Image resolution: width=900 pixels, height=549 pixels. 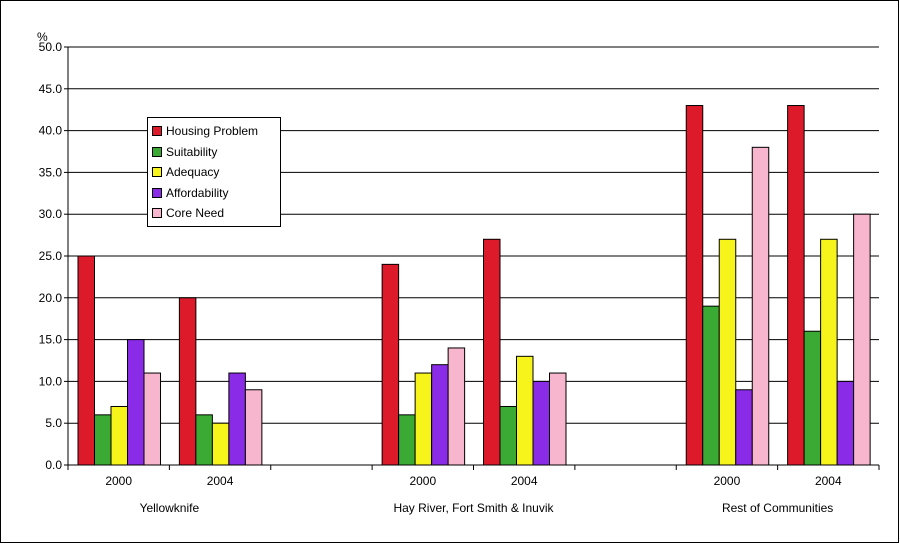 What do you see at coordinates (192, 151) in the screenshot?
I see `legend-label: Suitability` at bounding box center [192, 151].